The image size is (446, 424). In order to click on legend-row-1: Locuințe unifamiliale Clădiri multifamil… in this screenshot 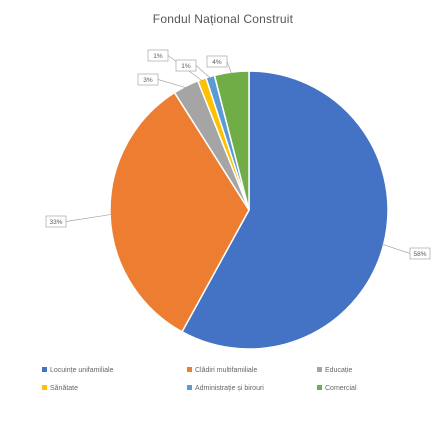, I will do `click(223, 372)`.